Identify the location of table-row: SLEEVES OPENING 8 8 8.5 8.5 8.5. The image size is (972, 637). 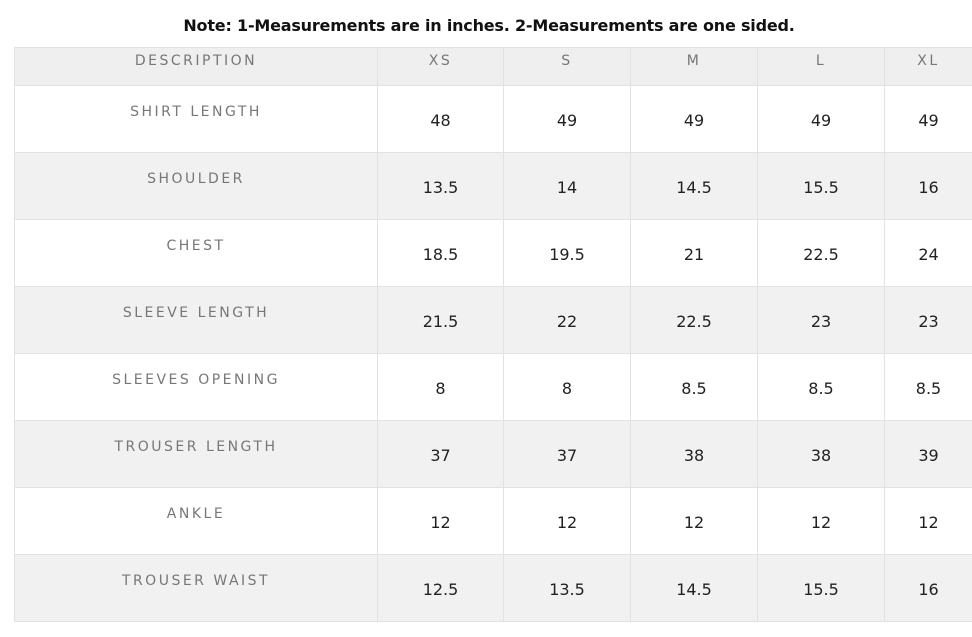
(493, 387).